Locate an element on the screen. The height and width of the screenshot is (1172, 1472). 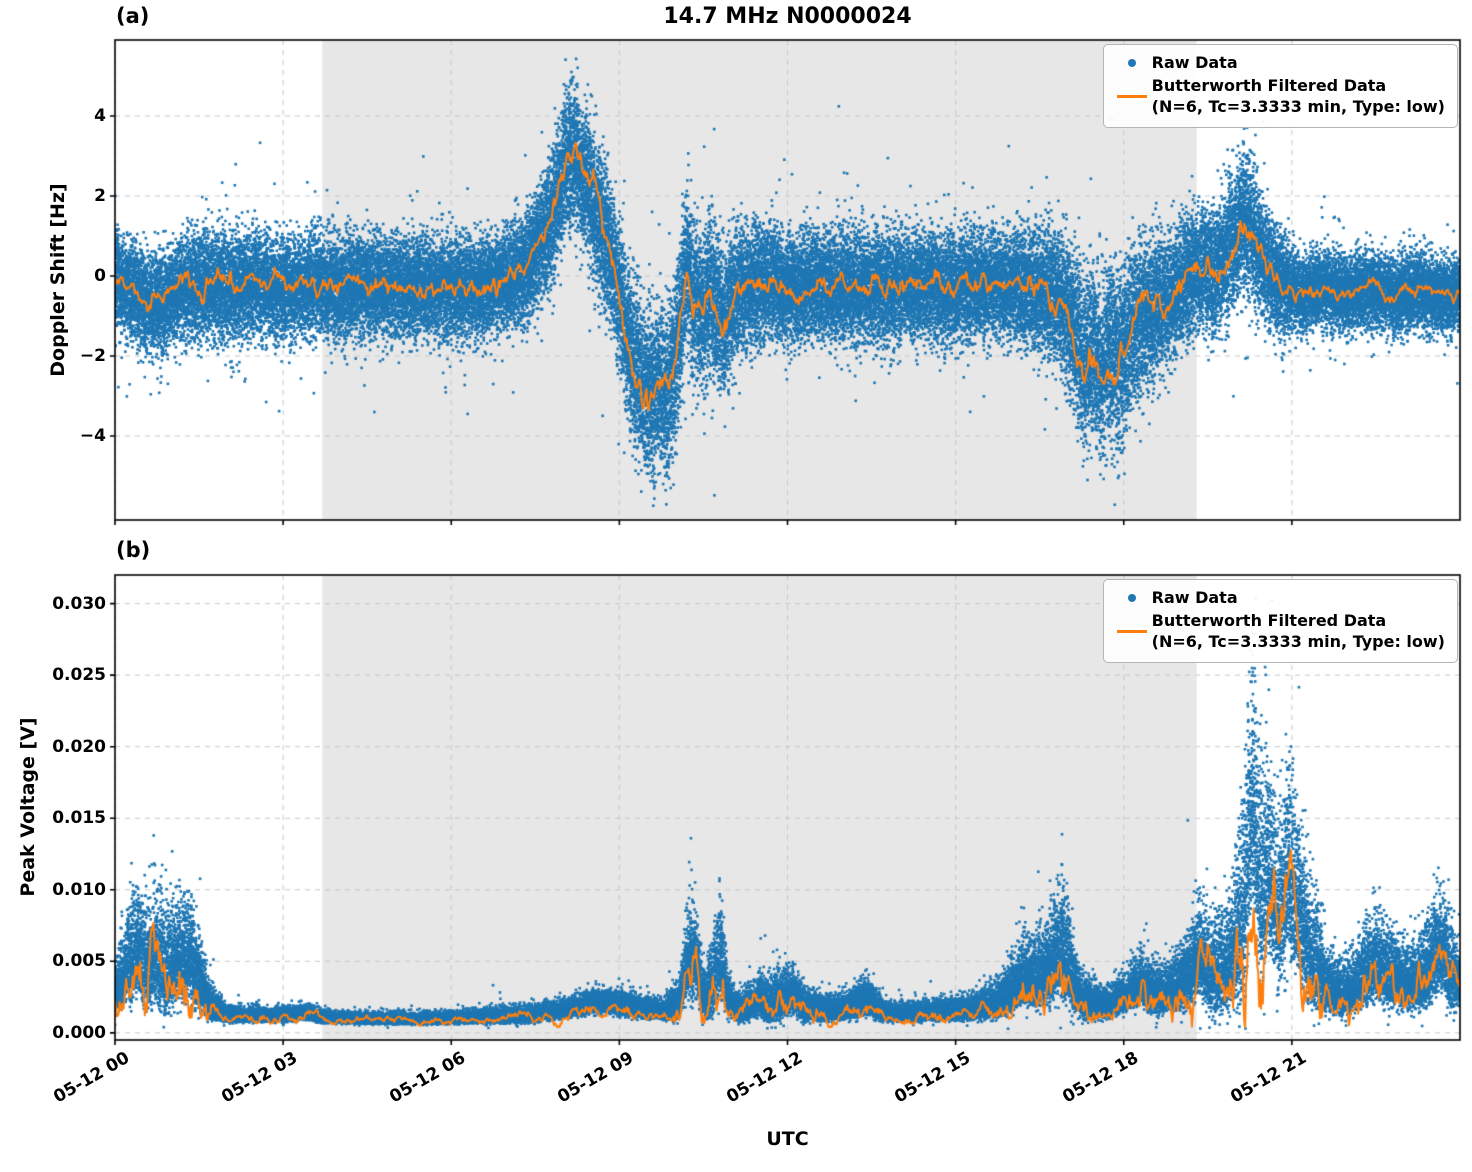
y-tick-label: 0 is located at coordinates (100, 276).